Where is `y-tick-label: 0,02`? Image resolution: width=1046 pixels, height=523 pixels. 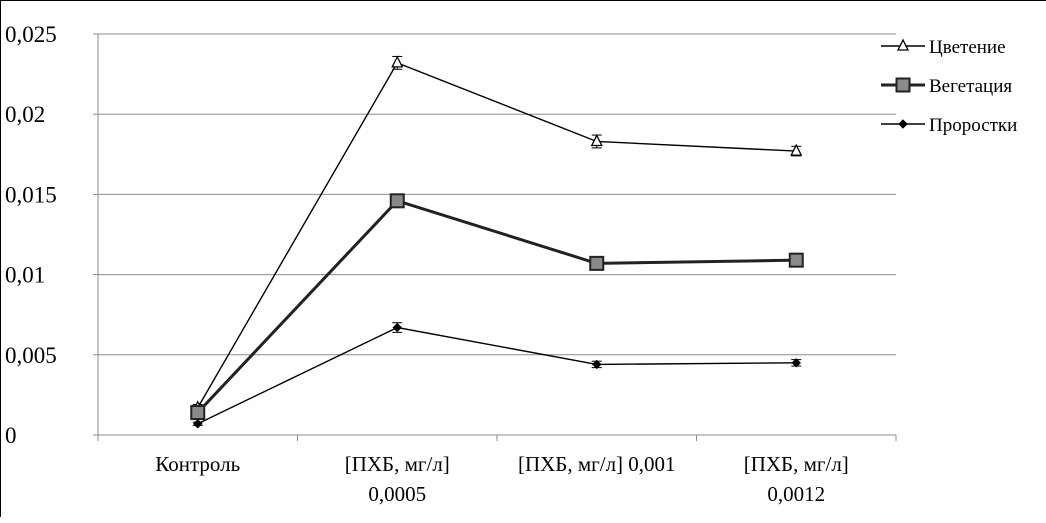
y-tick-label: 0,02 is located at coordinates (25, 114).